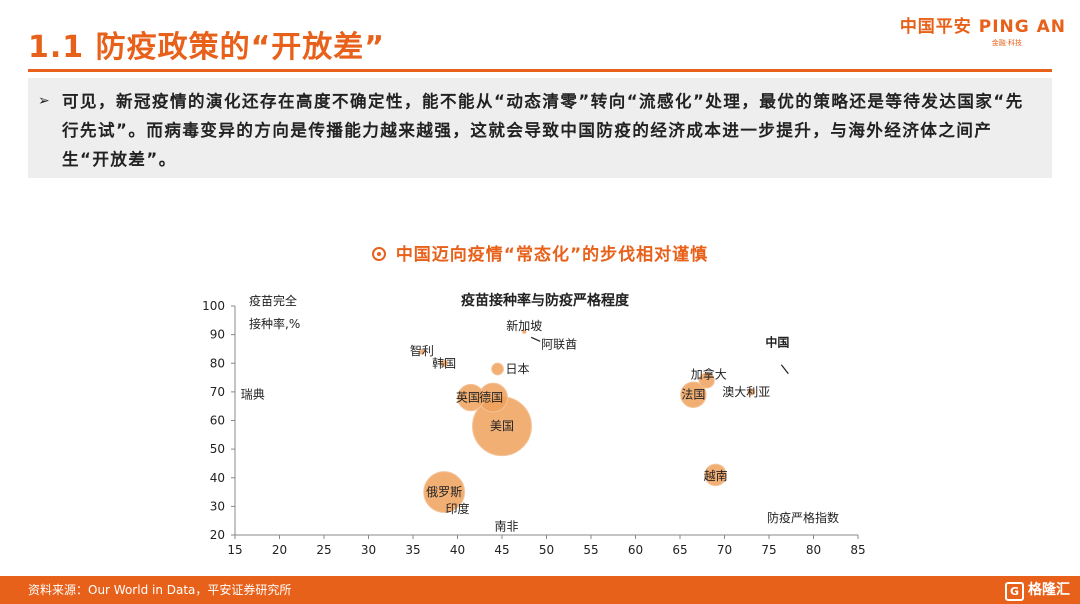 The height and width of the screenshot is (604, 1080). I want to click on logo-wordmark: 中国平安 PING AN, so click(982, 27).